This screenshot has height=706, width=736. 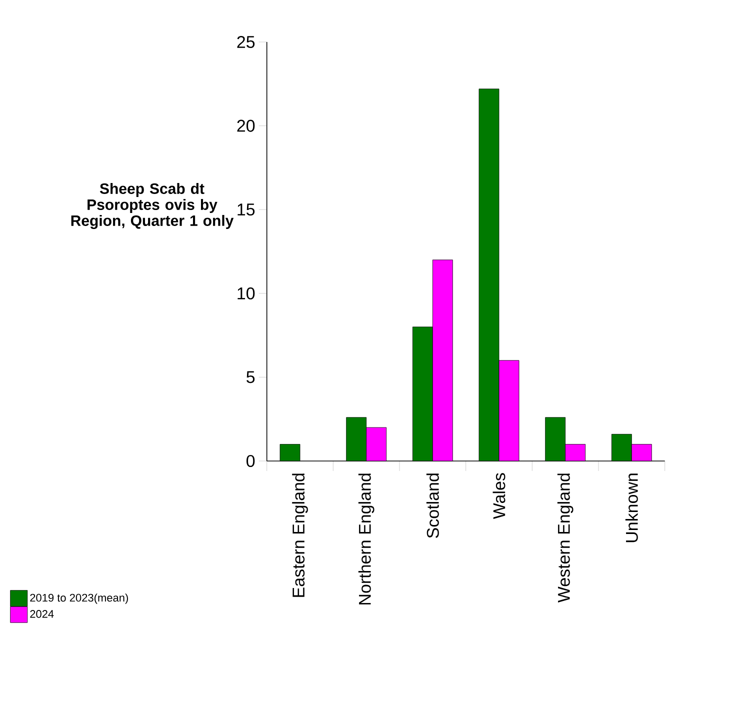 What do you see at coordinates (432, 506) in the screenshot?
I see `x-tick-label: Scotland` at bounding box center [432, 506].